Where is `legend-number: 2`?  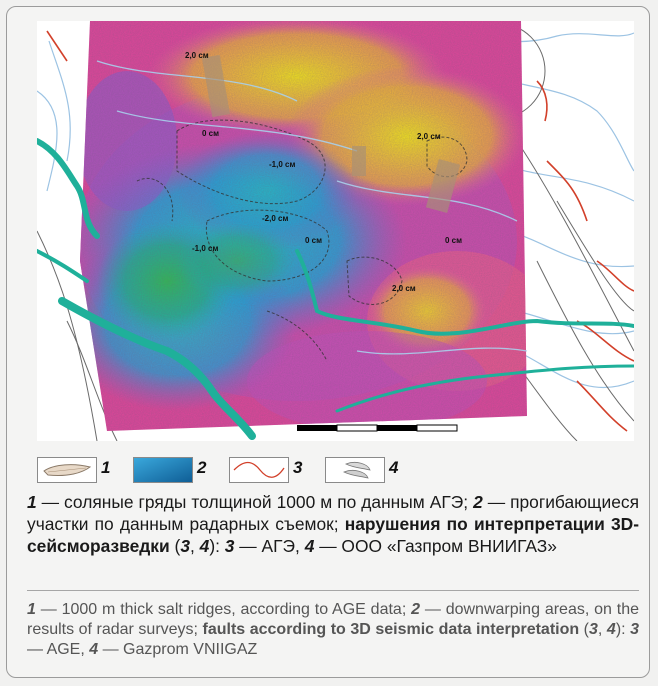
legend-number: 2 is located at coordinates (202, 467).